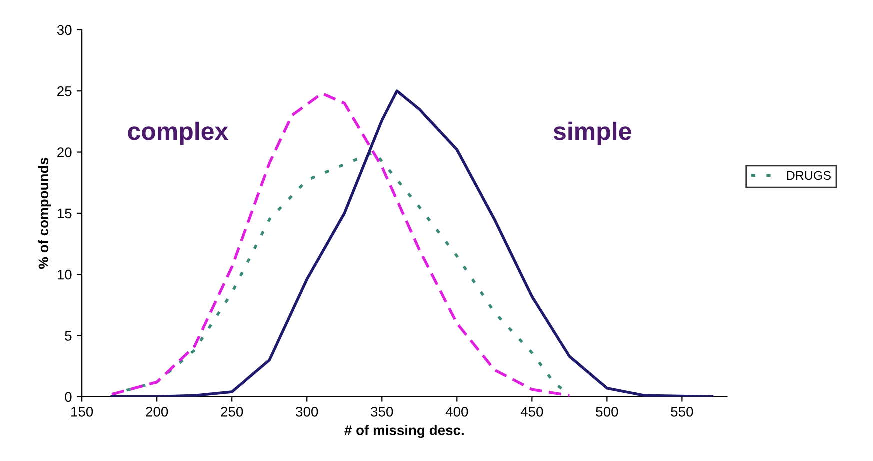  What do you see at coordinates (65, 275) in the screenshot?
I see `y-tick-label: 10` at bounding box center [65, 275].